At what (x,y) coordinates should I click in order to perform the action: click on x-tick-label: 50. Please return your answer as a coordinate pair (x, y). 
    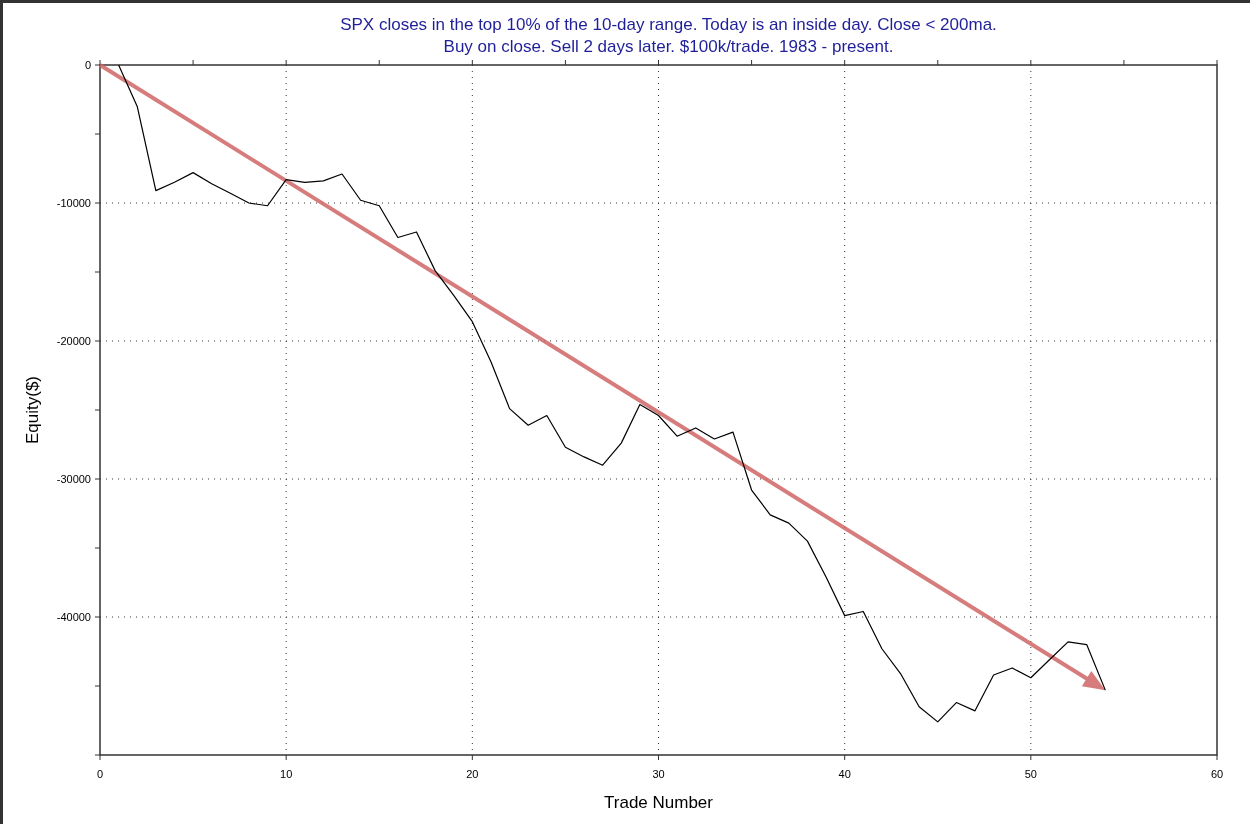
    Looking at the image, I should click on (1030, 774).